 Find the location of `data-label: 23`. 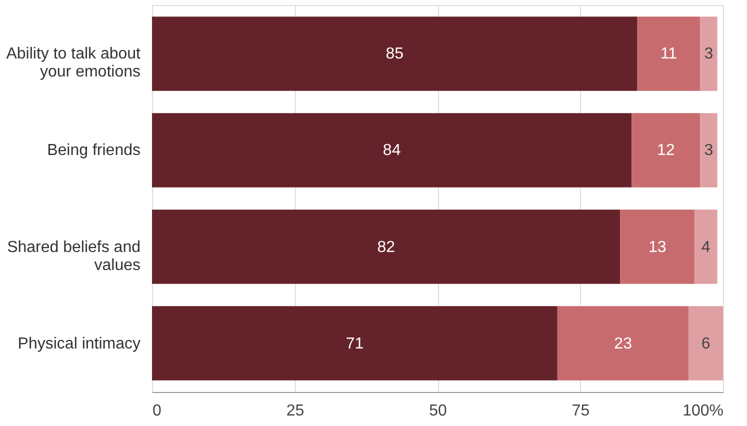

data-label: 23 is located at coordinates (623, 343).